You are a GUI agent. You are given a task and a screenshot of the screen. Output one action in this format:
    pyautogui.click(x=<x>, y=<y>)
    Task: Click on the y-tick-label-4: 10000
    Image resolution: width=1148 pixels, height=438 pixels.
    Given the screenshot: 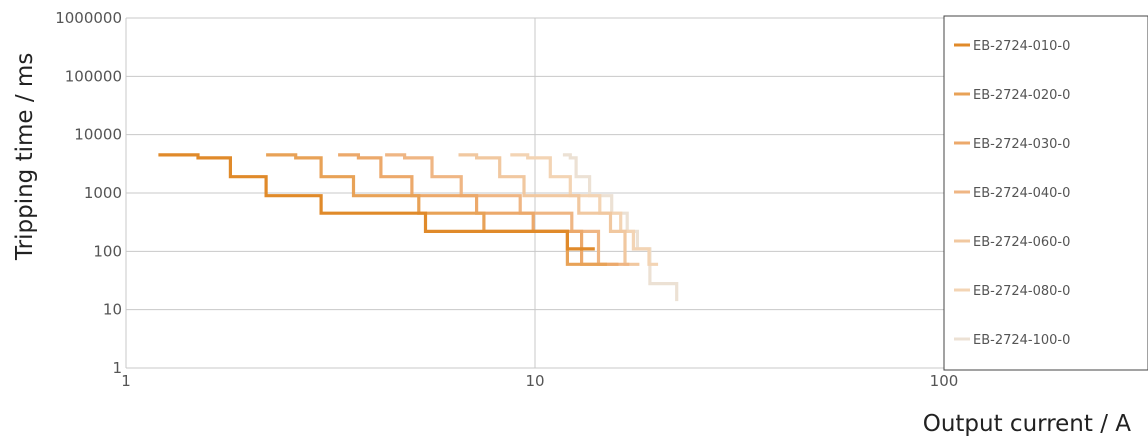 What is the action you would take?
    pyautogui.click(x=98, y=135)
    